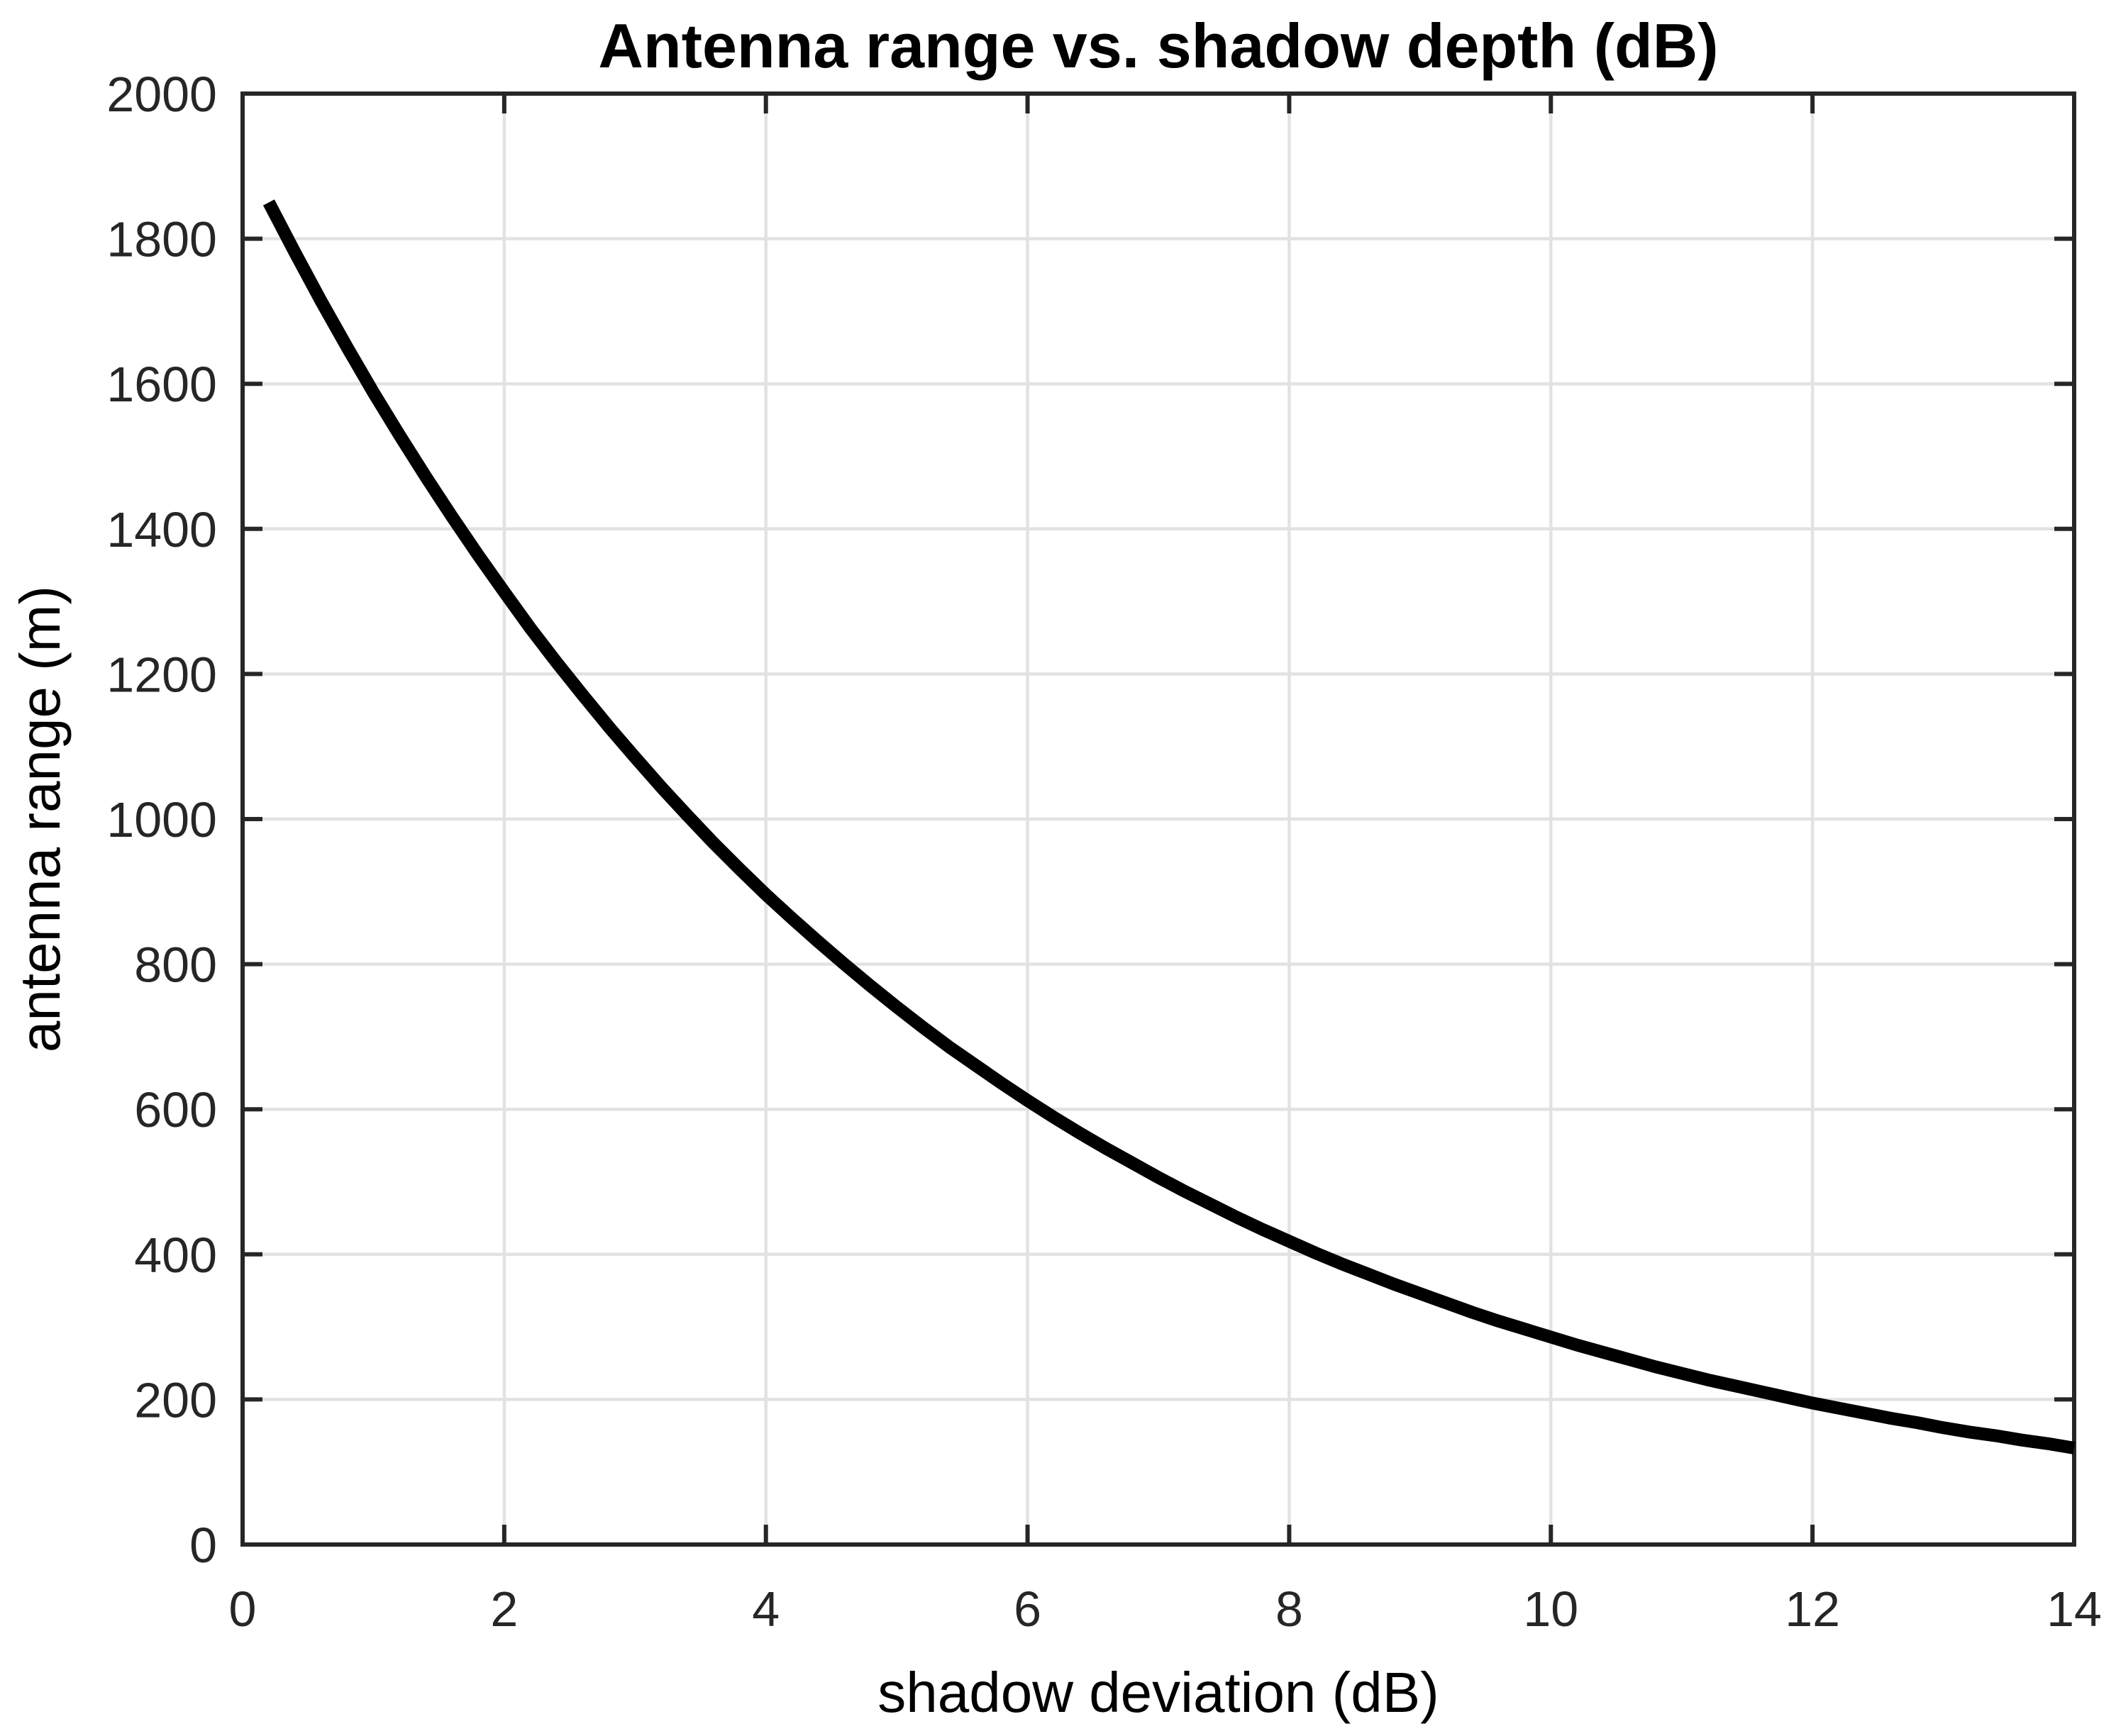  I want to click on x-tick-label: 4, so click(766, 1609).